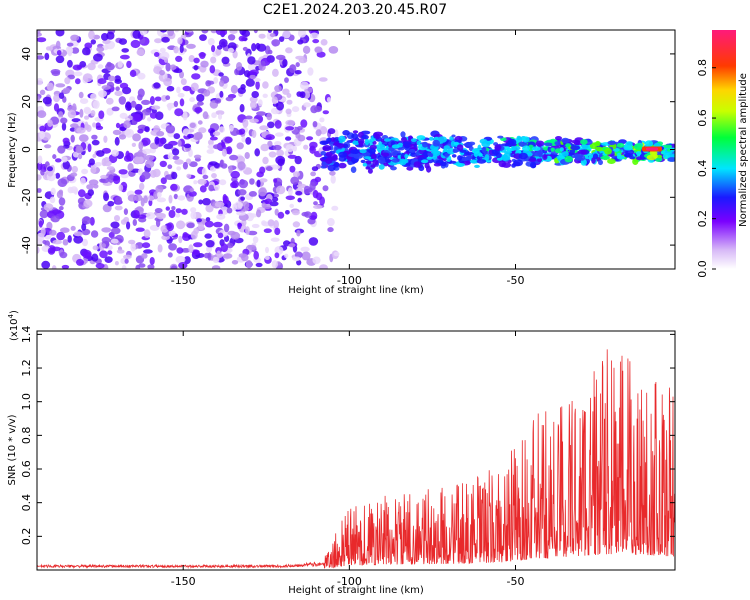  I want to click on snr-scale-exponent: 4, so click(11, 315).